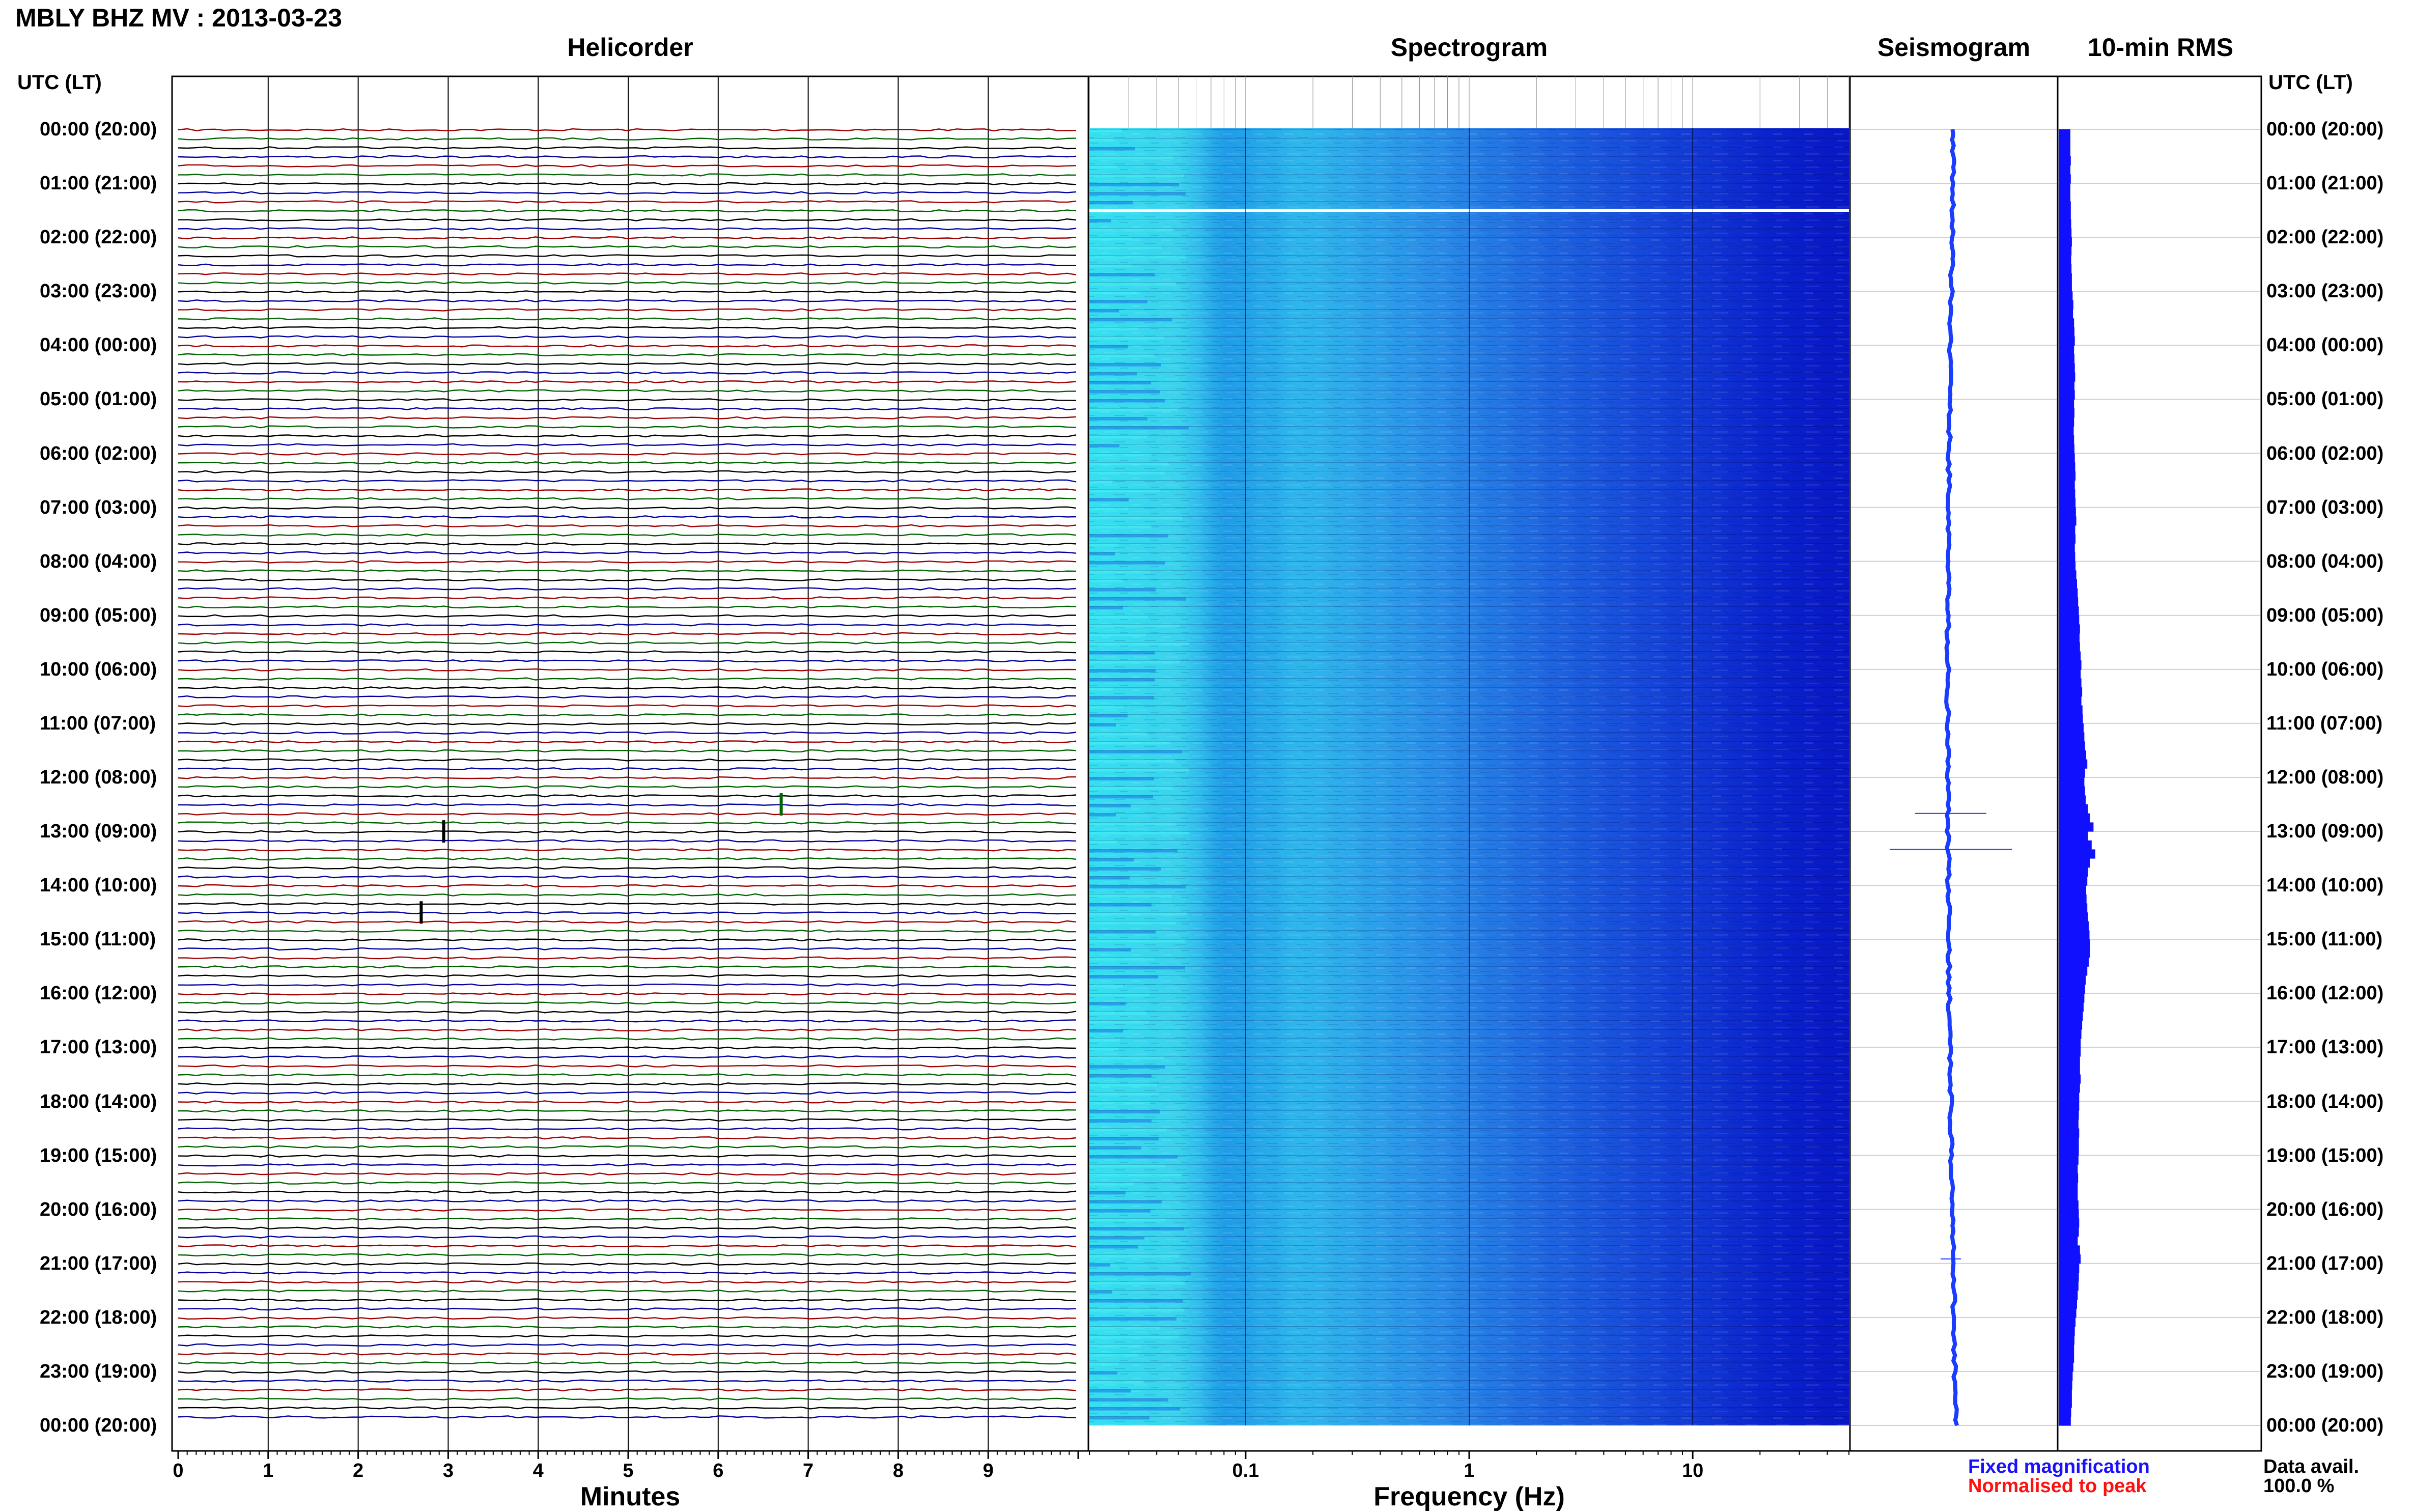  Describe the element at coordinates (2310, 82) in the screenshot. I see `utc-lt-header-right: UTC (LT)` at that location.